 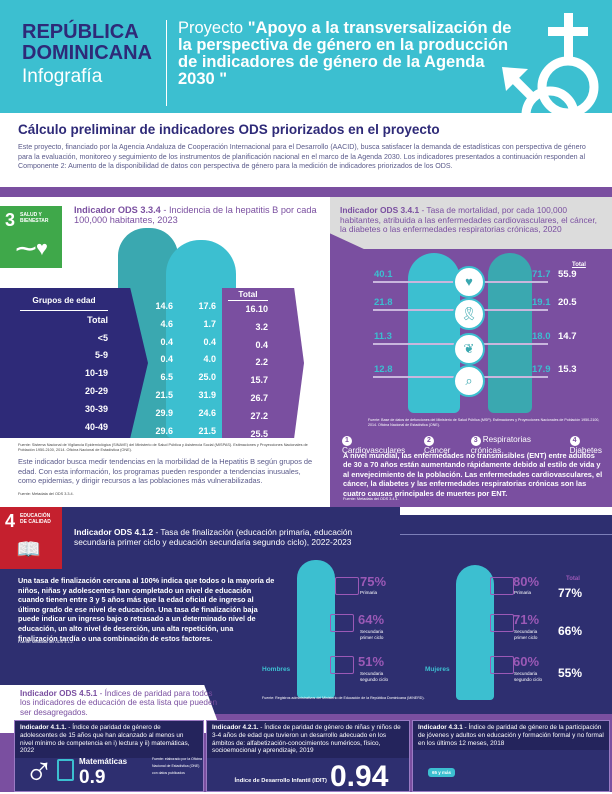 What do you see at coordinates (373, 581) in the screenshot?
I see `men-percent: 75%` at bounding box center [373, 581].